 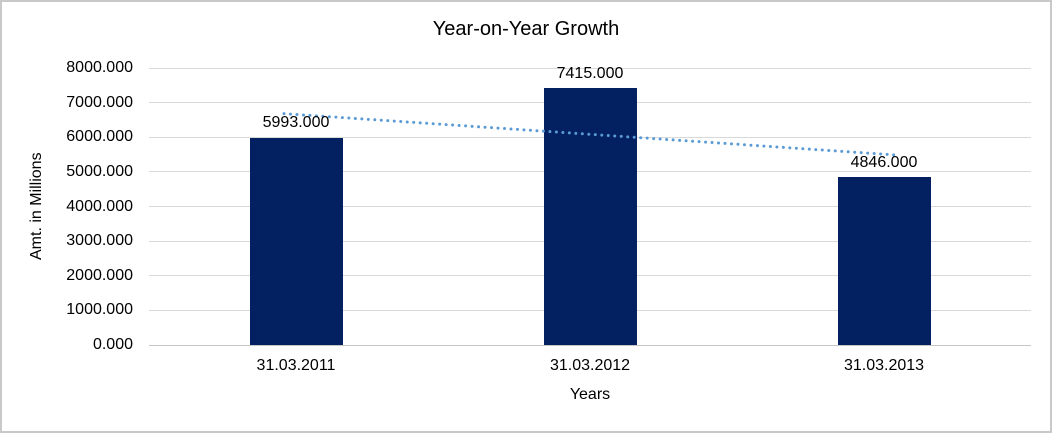 I want to click on x-axis-tick-label: 31.03.2012, so click(x=590, y=365).